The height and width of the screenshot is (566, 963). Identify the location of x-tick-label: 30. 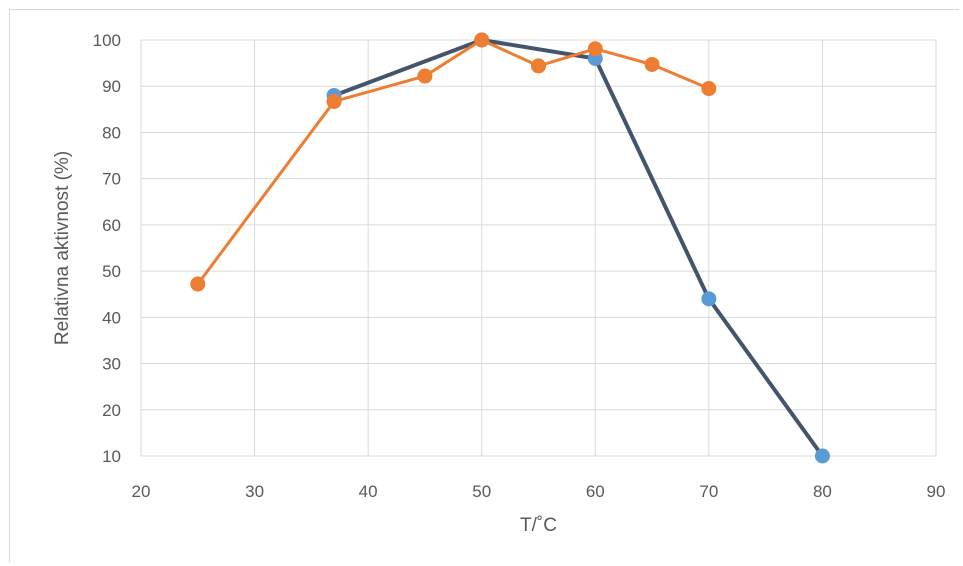
(254, 491).